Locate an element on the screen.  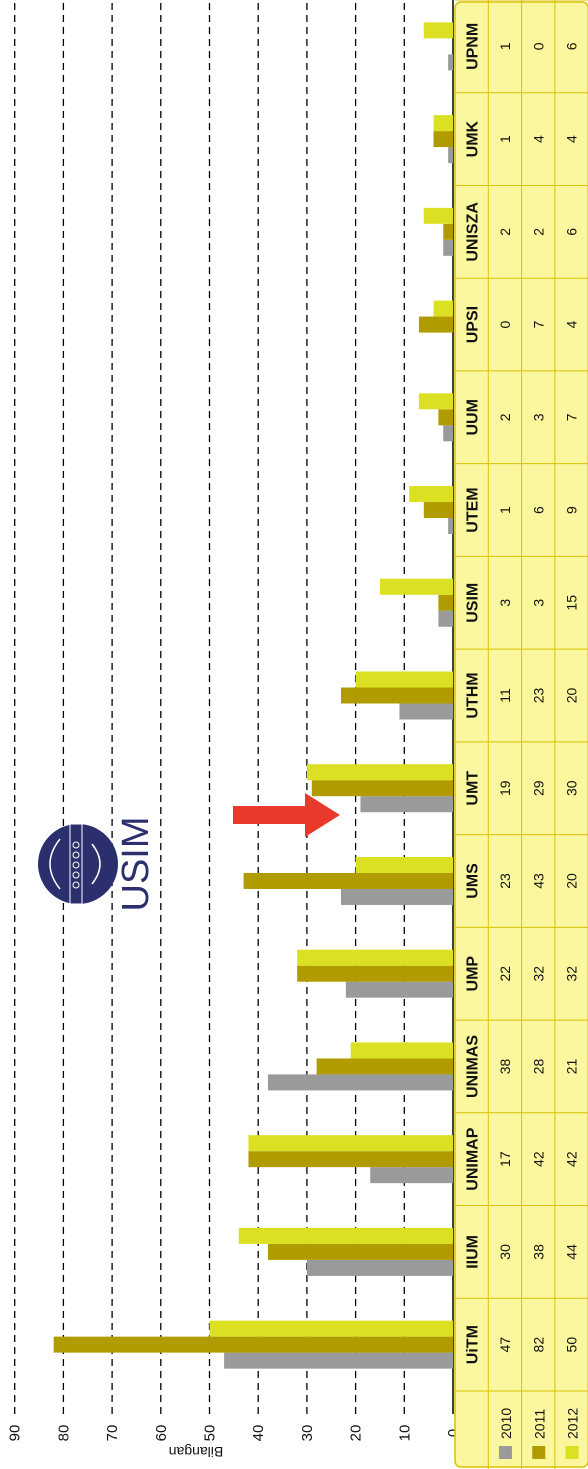
table-cell-value: 19 is located at coordinates (505, 788).